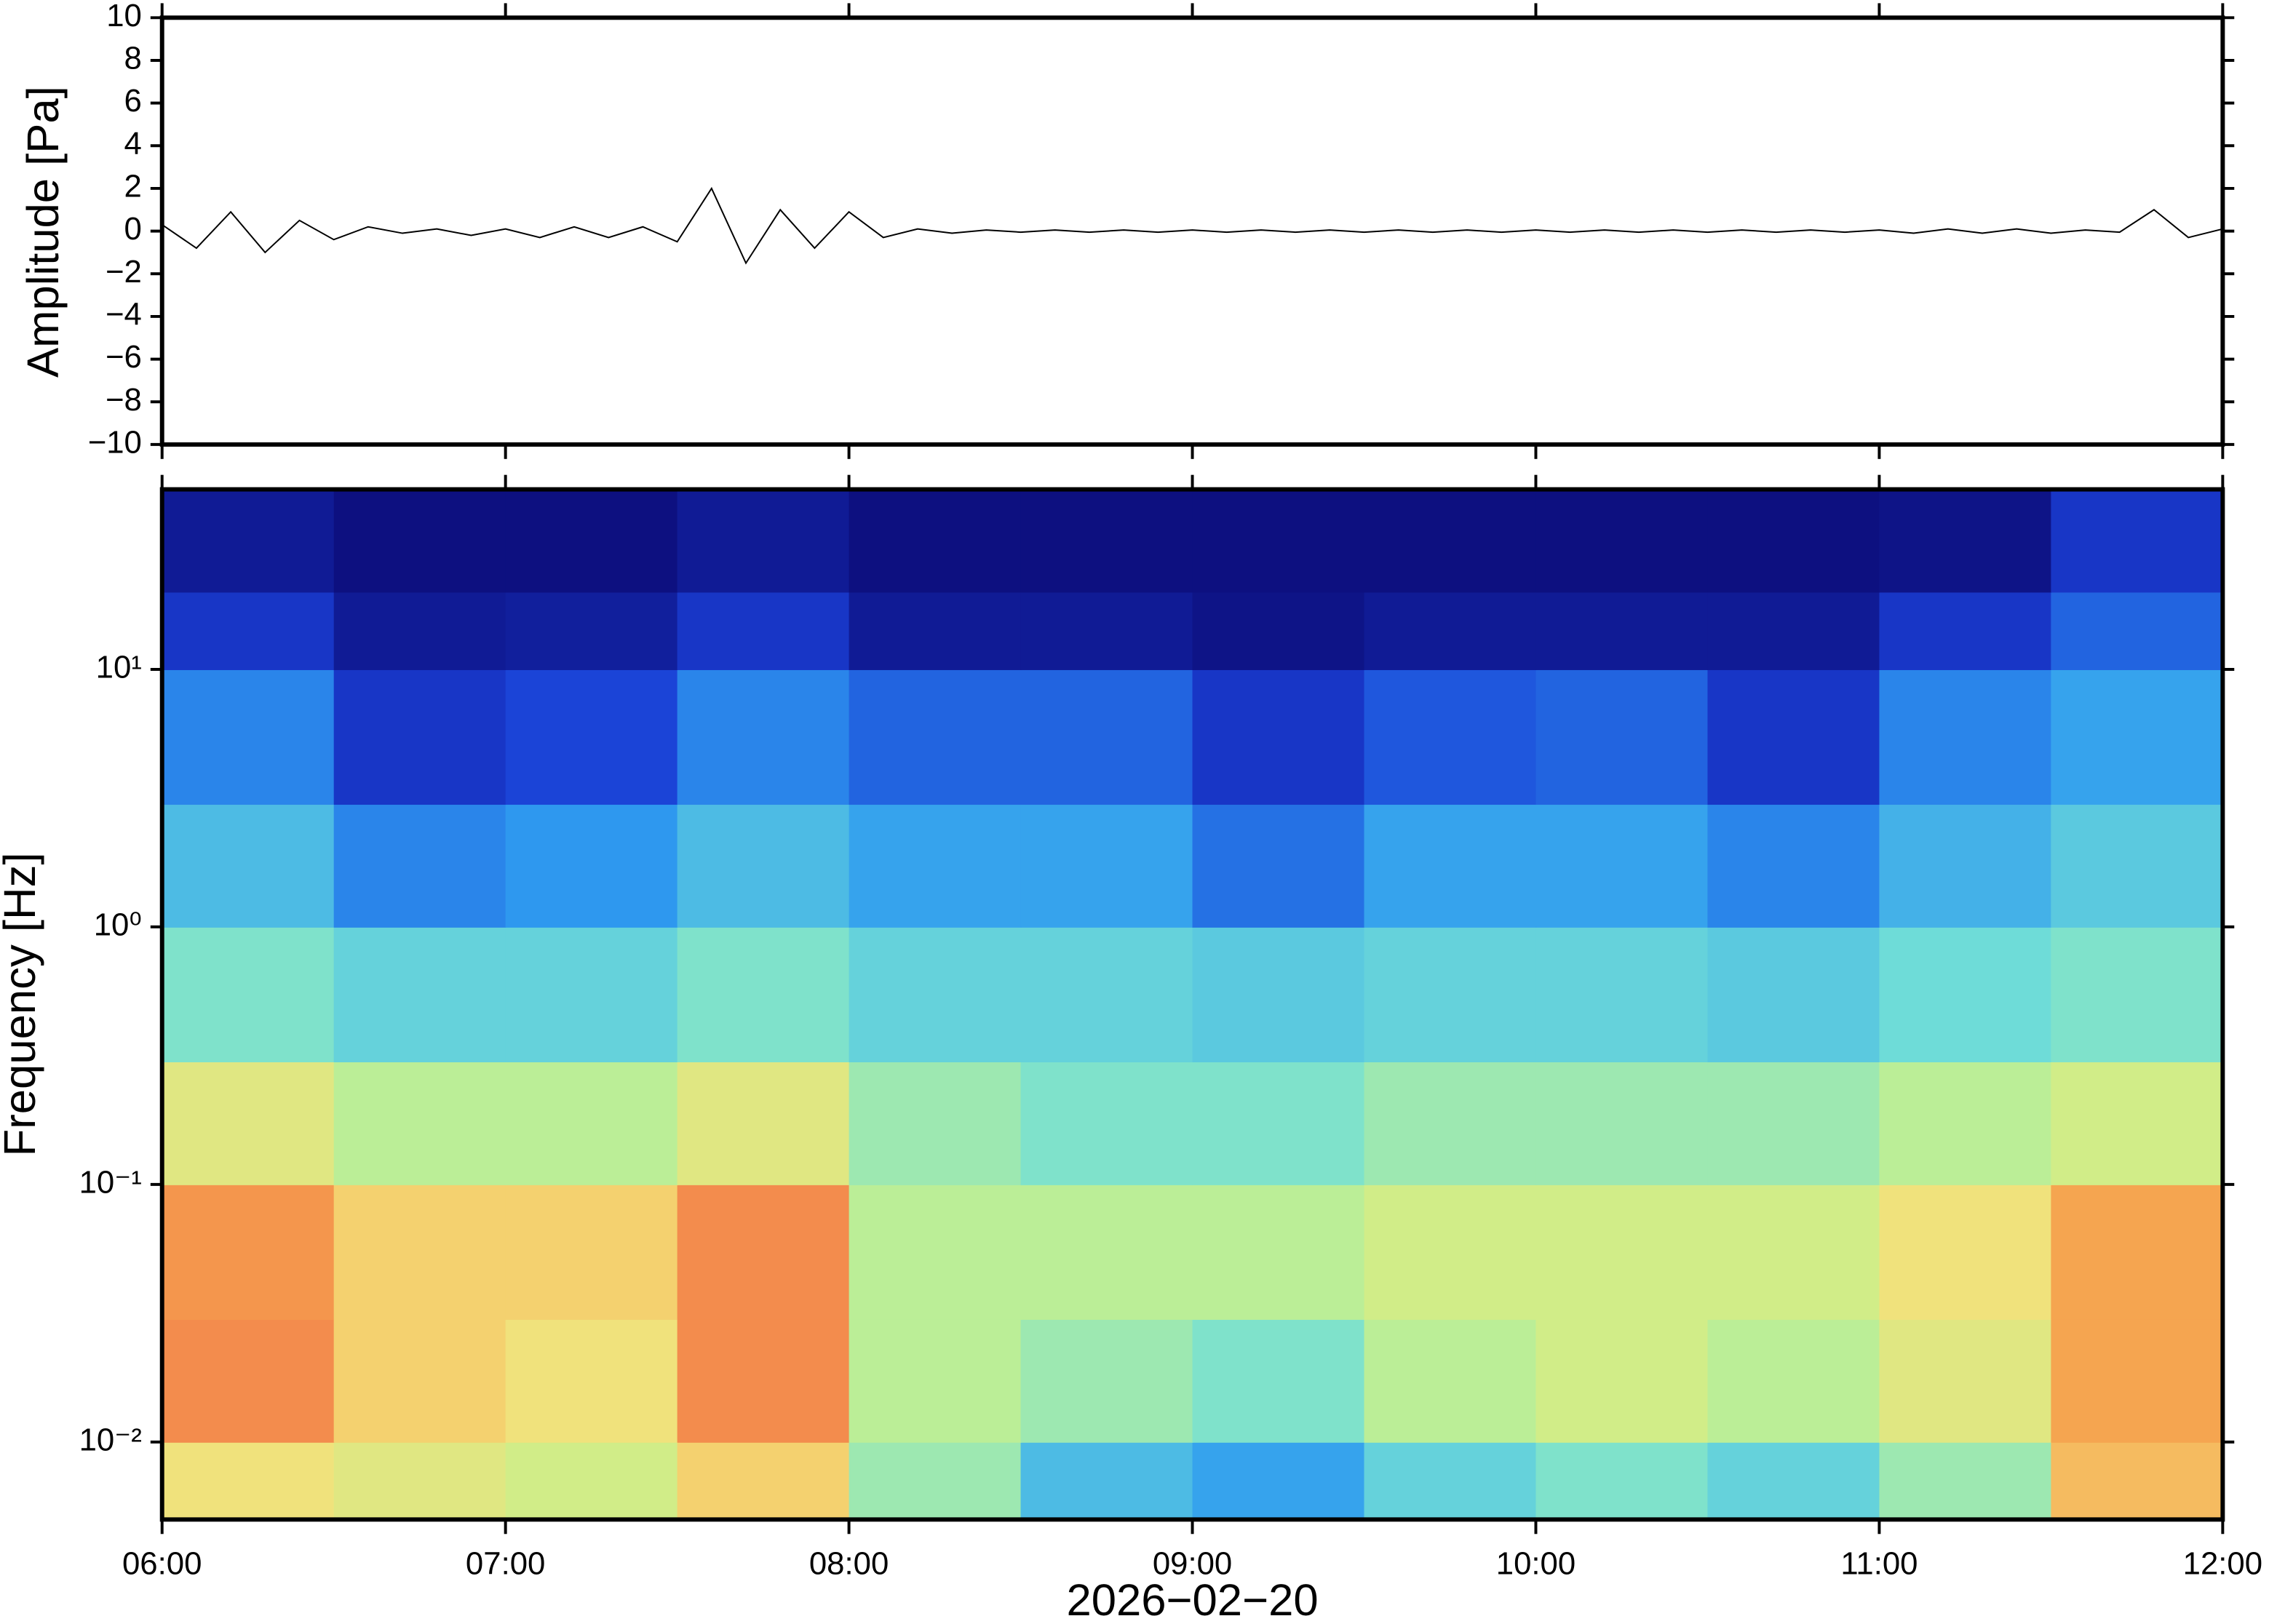 This screenshot has height=1624, width=2269. I want to click on y-tick-label: 0, so click(133, 229).